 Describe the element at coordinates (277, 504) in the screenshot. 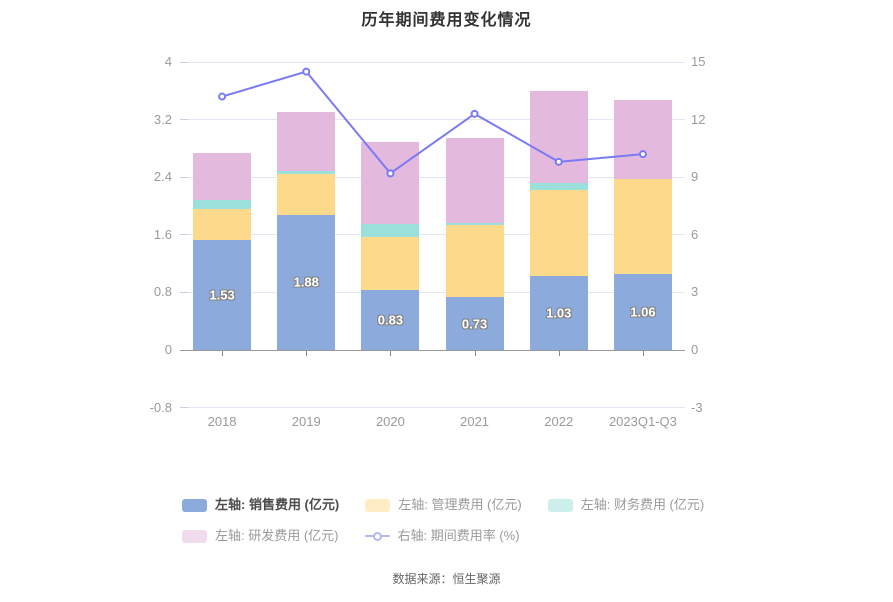

I see `legend-label-sales: 左轴: 销售费用 (亿元)` at that location.